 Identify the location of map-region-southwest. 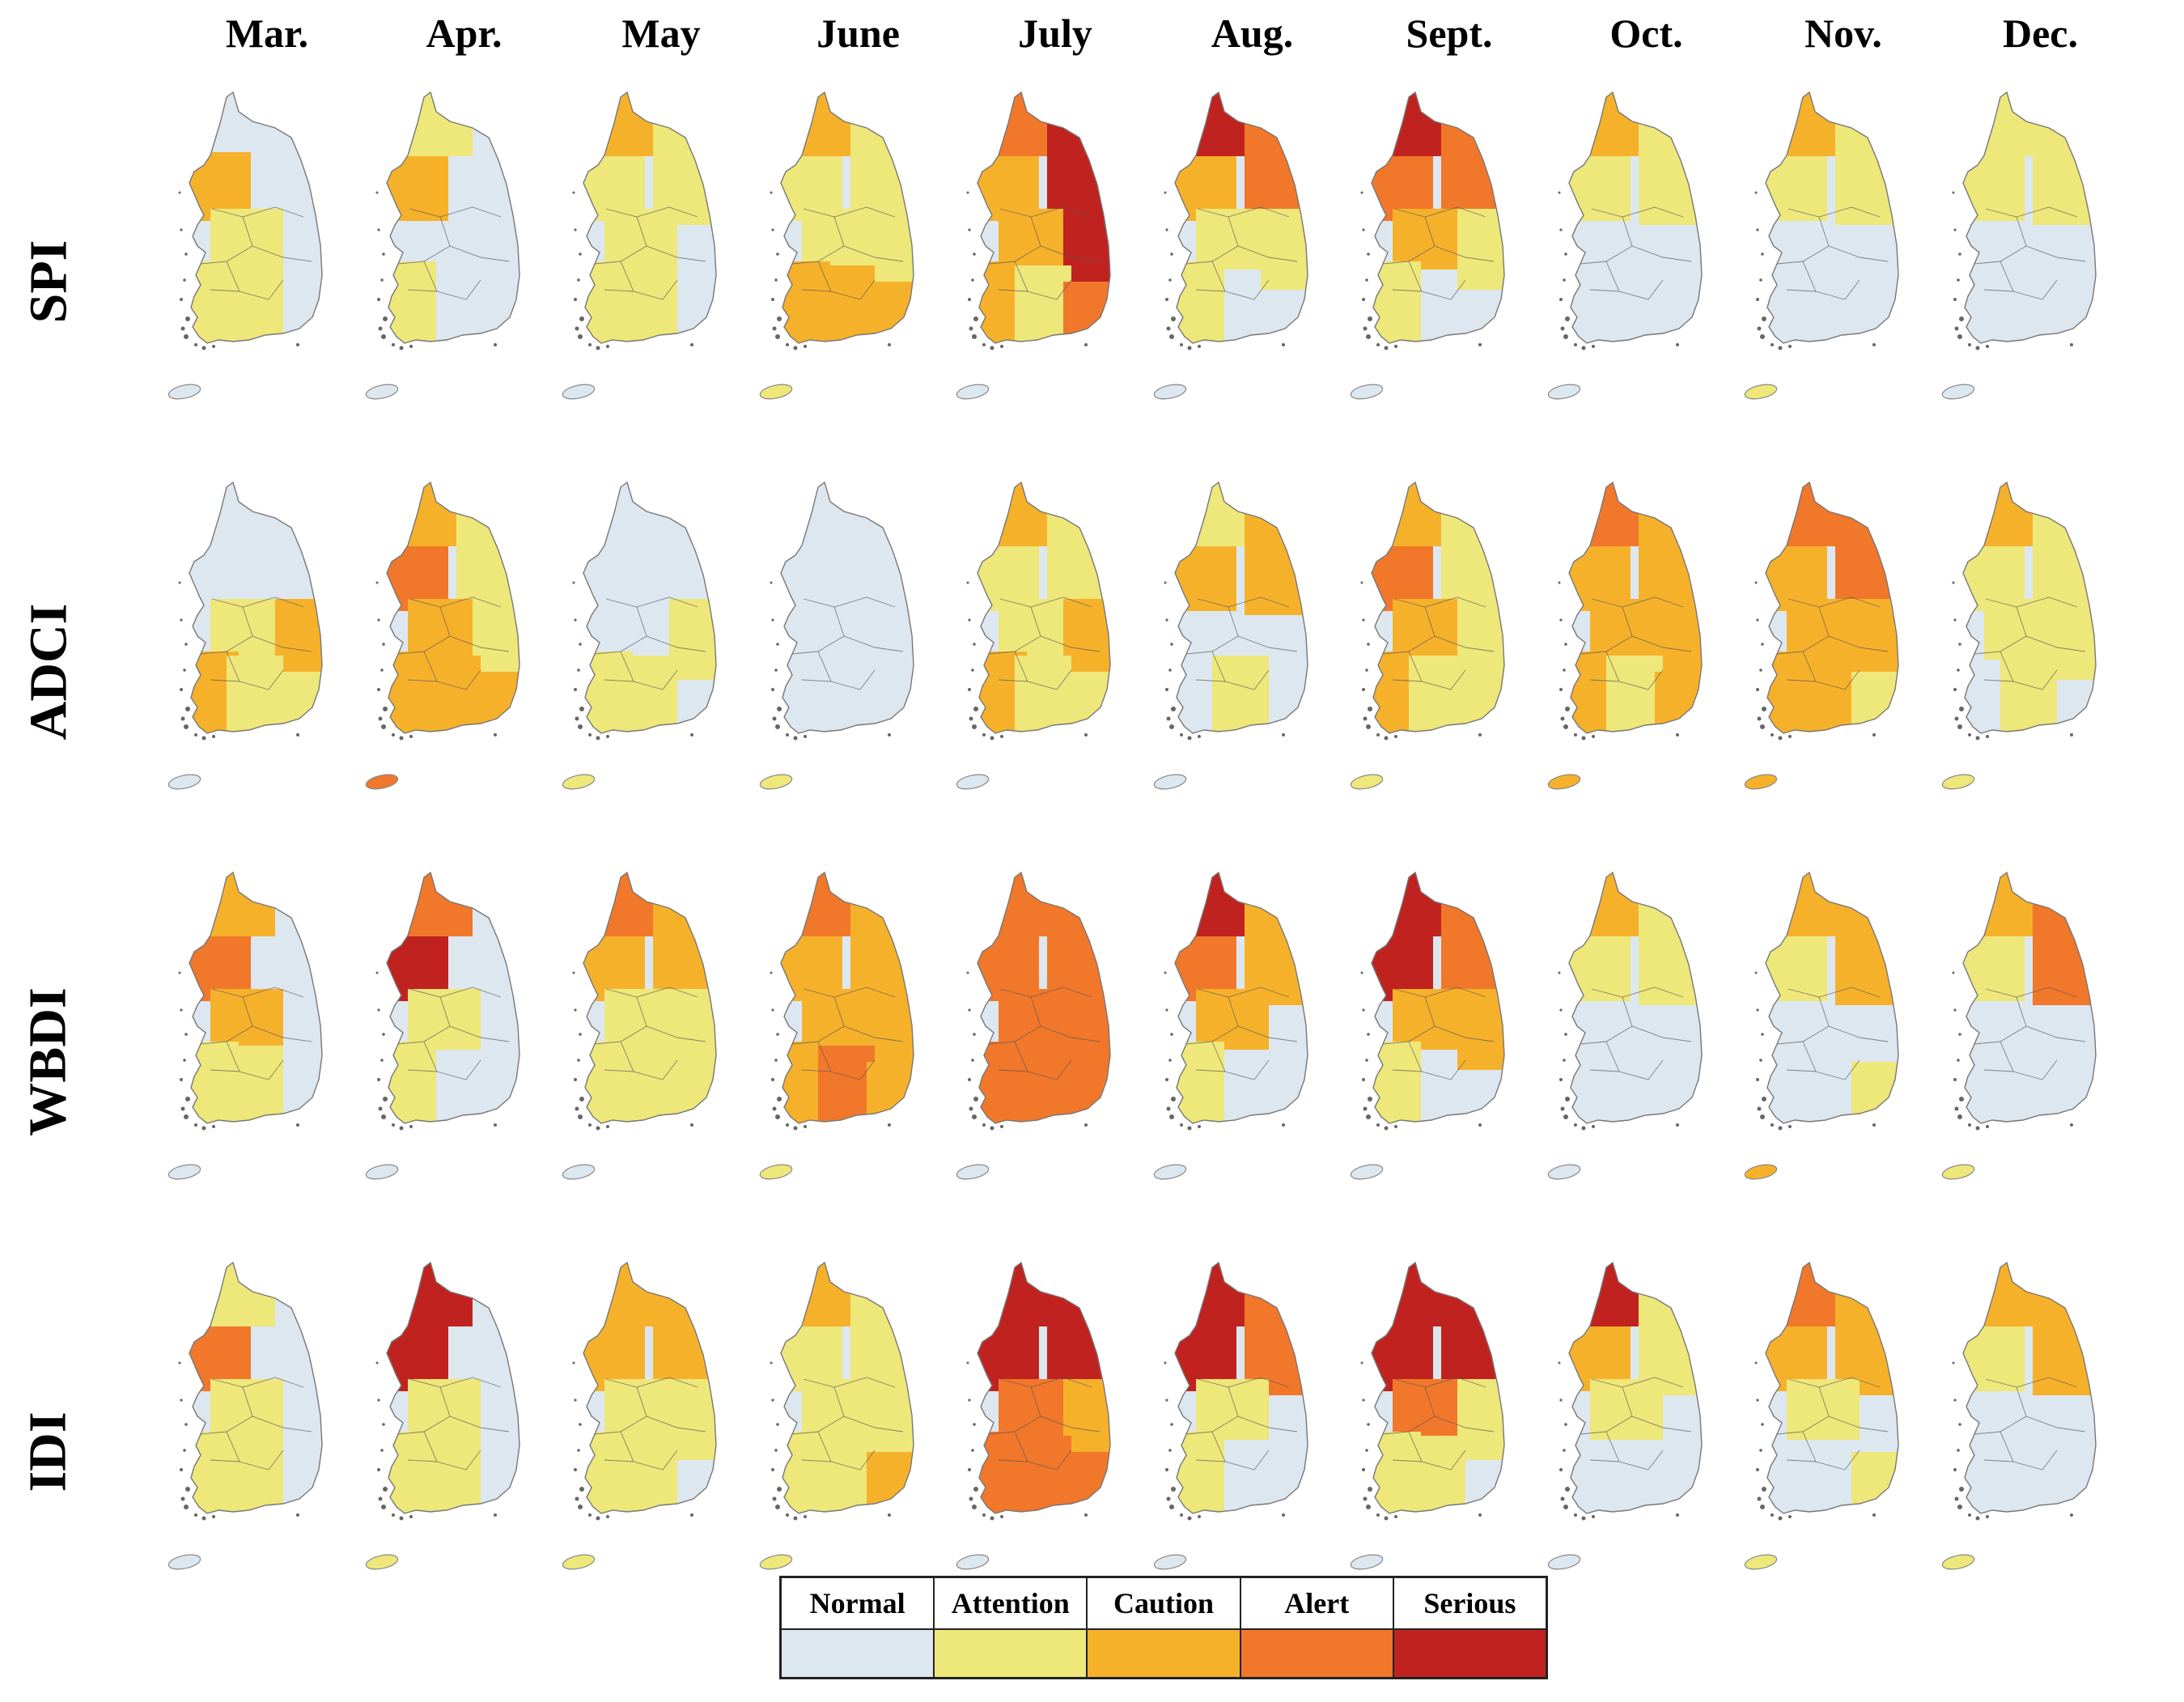
(1397, 1082).